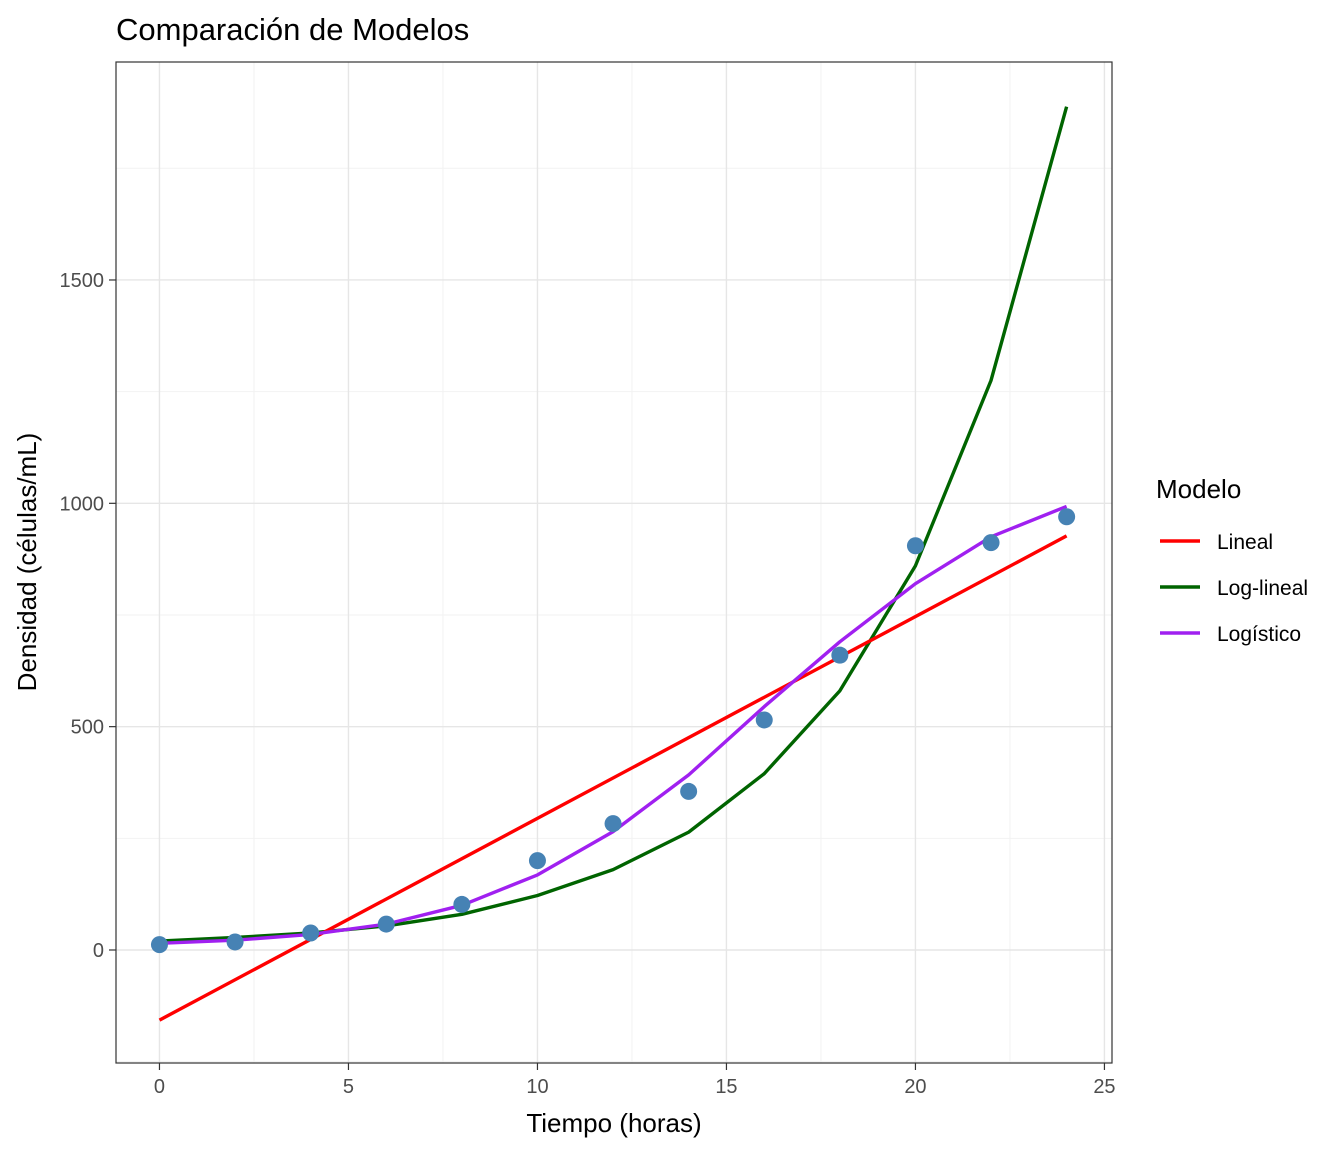 Image resolution: width=1344 pixels, height=1152 pixels. I want to click on y-axis: 0 500 1000 1500, so click(88, 616).